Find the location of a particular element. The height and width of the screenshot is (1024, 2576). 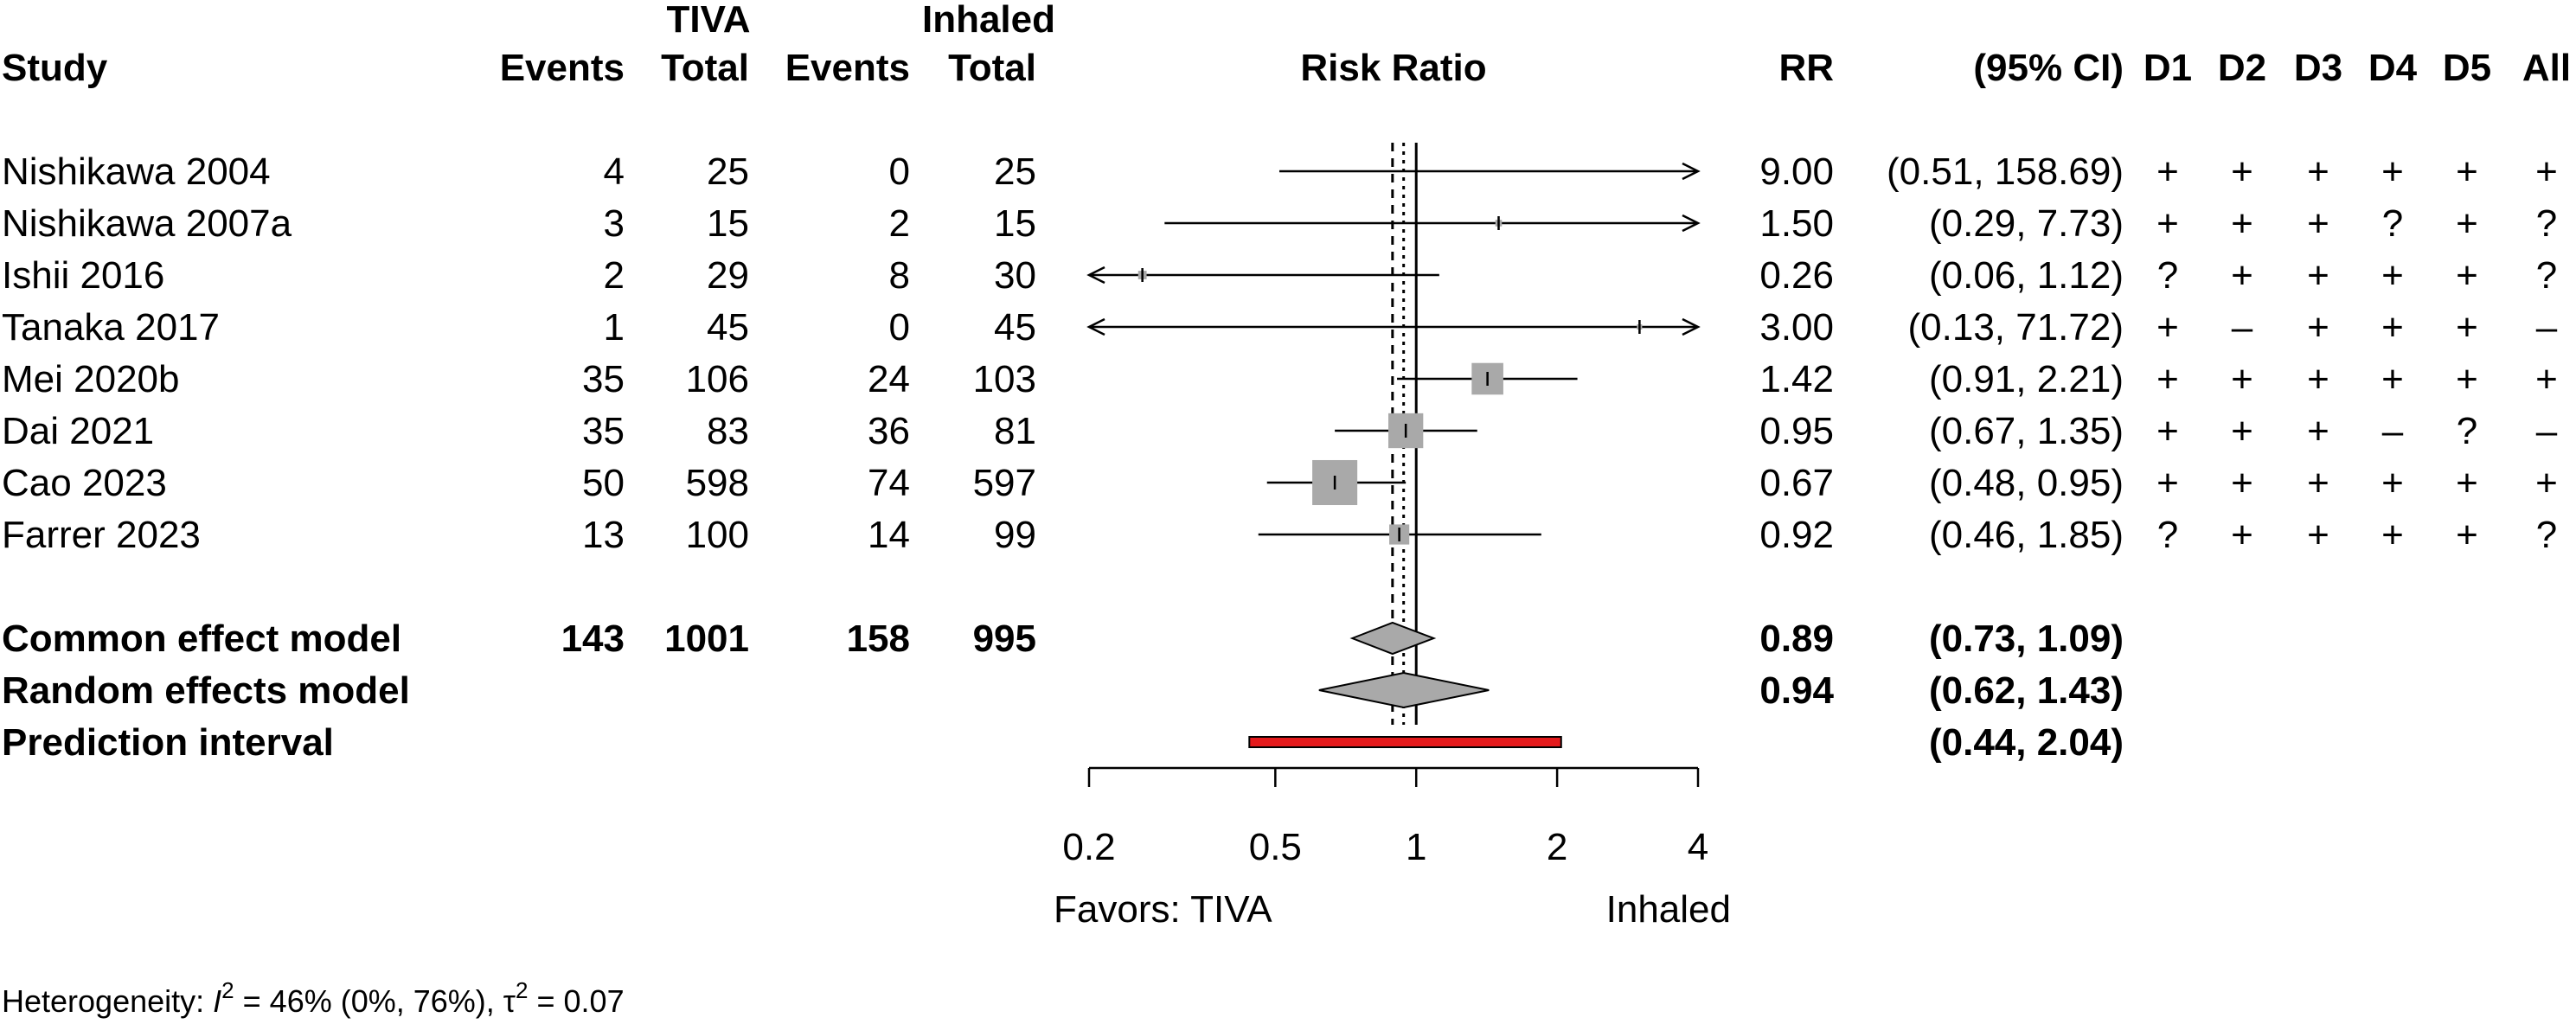

total2-value: 25 is located at coordinates (1015, 171).